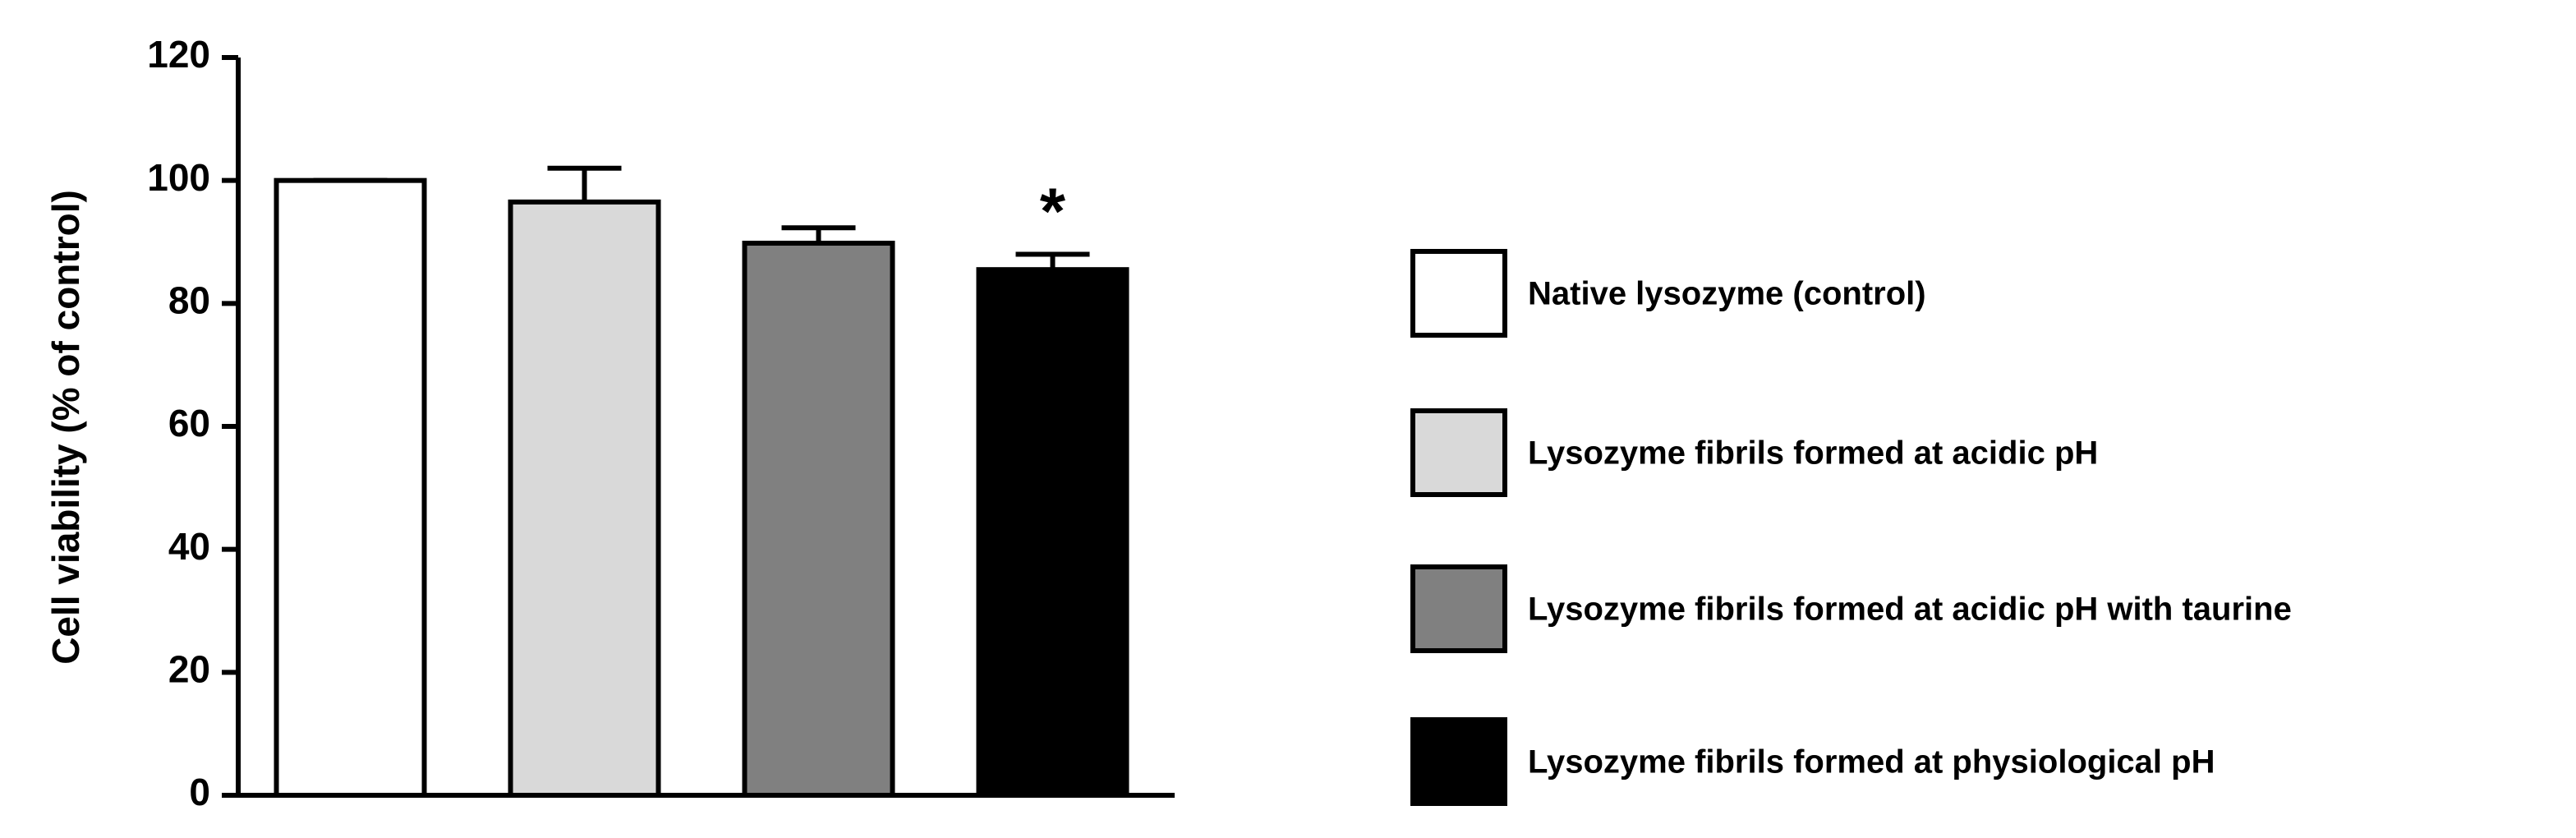 The image size is (2576, 838). Describe the element at coordinates (199, 792) in the screenshot. I see `y-tick-label: 0` at that location.